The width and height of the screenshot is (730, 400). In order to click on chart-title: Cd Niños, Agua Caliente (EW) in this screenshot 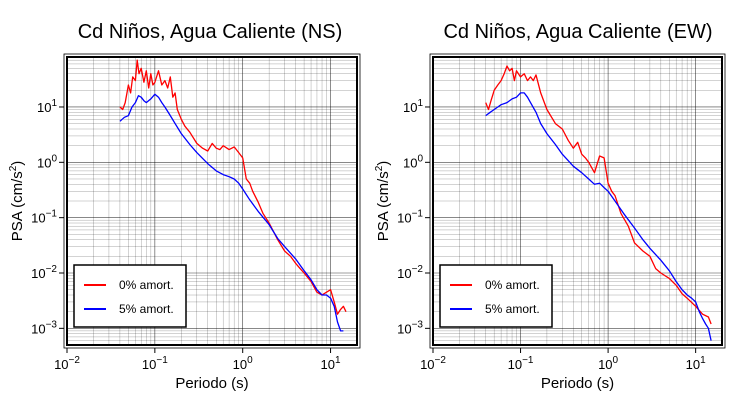, I will do `click(577, 32)`.